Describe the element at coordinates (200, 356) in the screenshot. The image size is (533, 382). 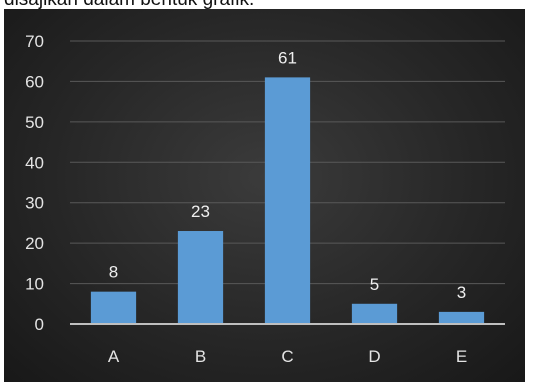
I see `x-tick-label: B` at that location.